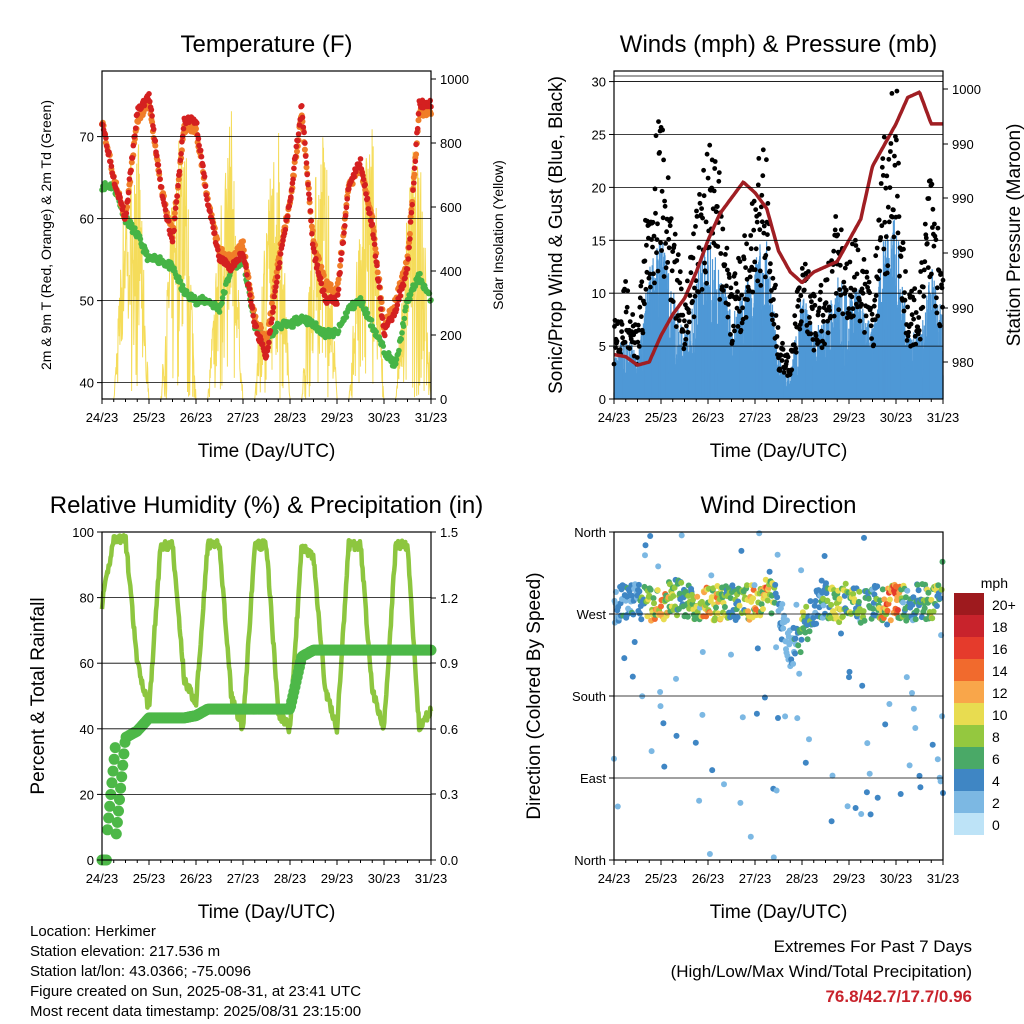 This screenshot has height=1024, width=1024. Describe the element at coordinates (1004, 605) in the screenshot. I see `legend-label: 20+` at that location.